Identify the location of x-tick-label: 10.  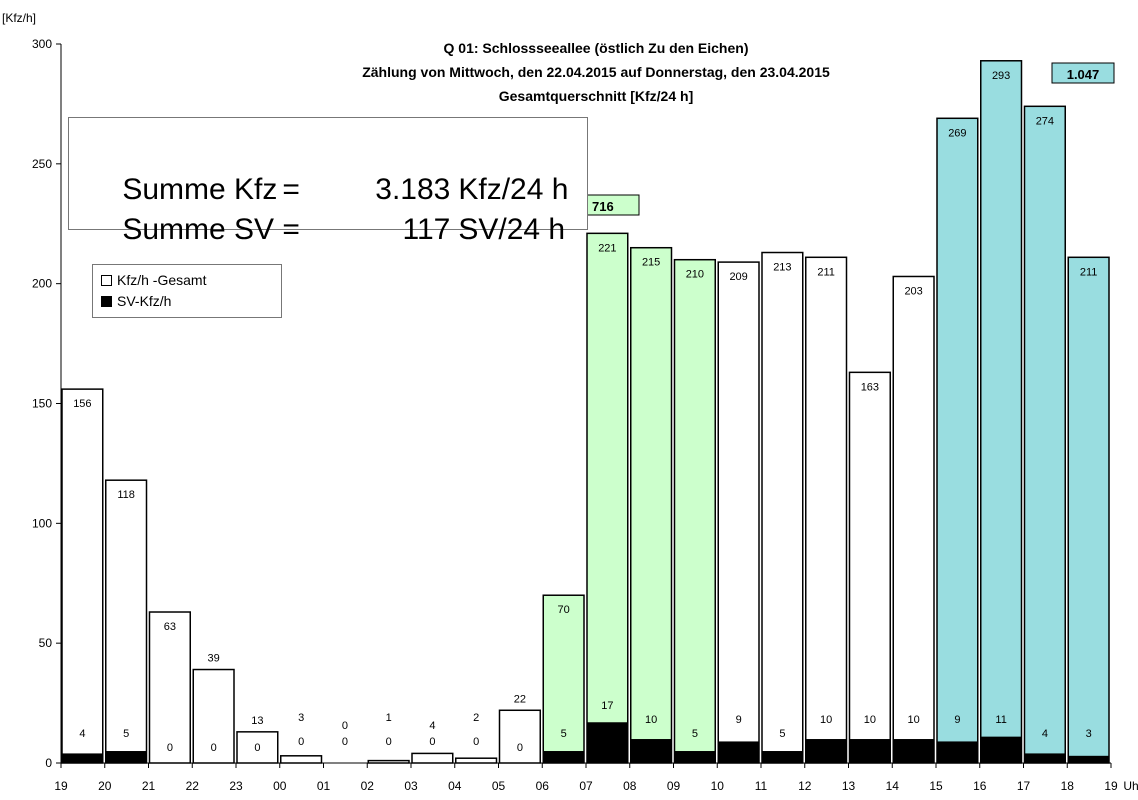
(718, 786).